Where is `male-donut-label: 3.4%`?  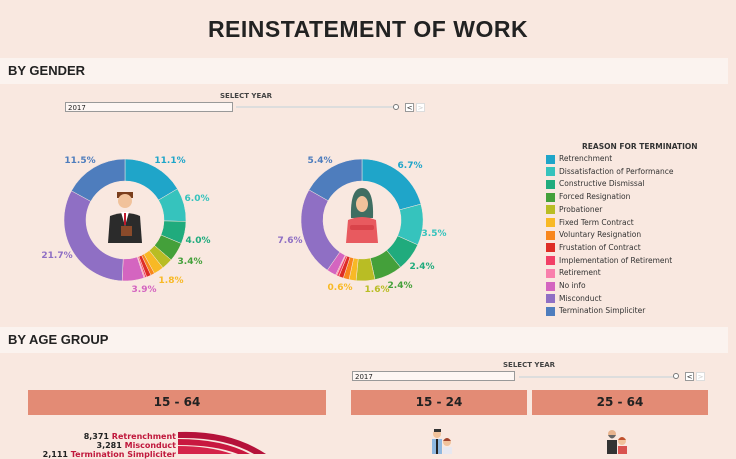
male-donut-label: 3.4% is located at coordinates (190, 262).